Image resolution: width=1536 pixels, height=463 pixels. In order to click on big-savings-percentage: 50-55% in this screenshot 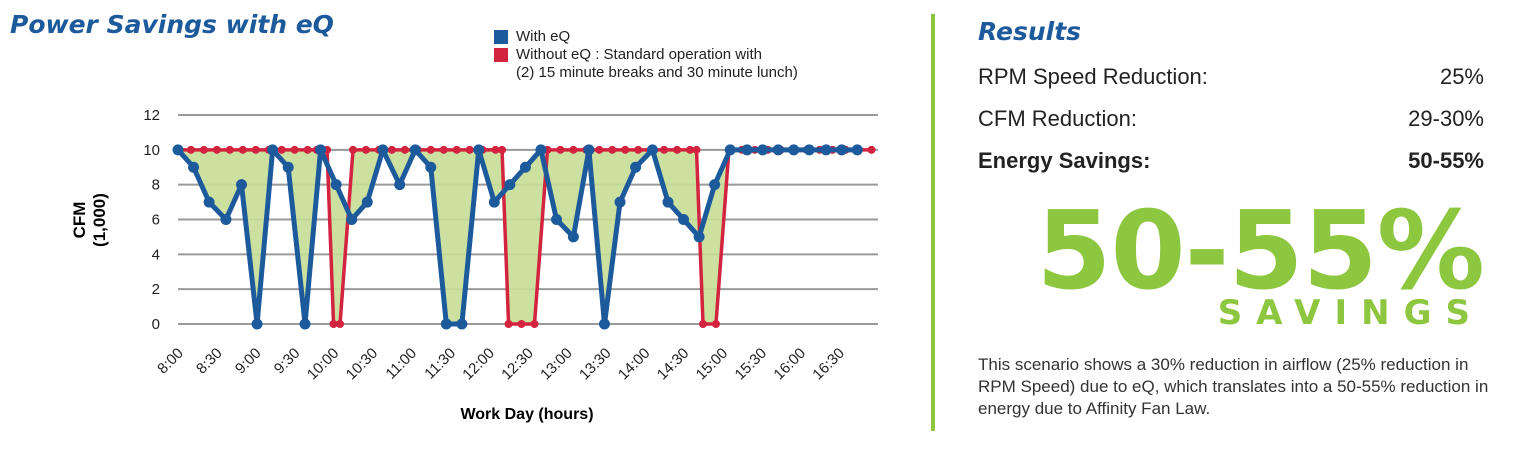, I will do `click(1260, 251)`.